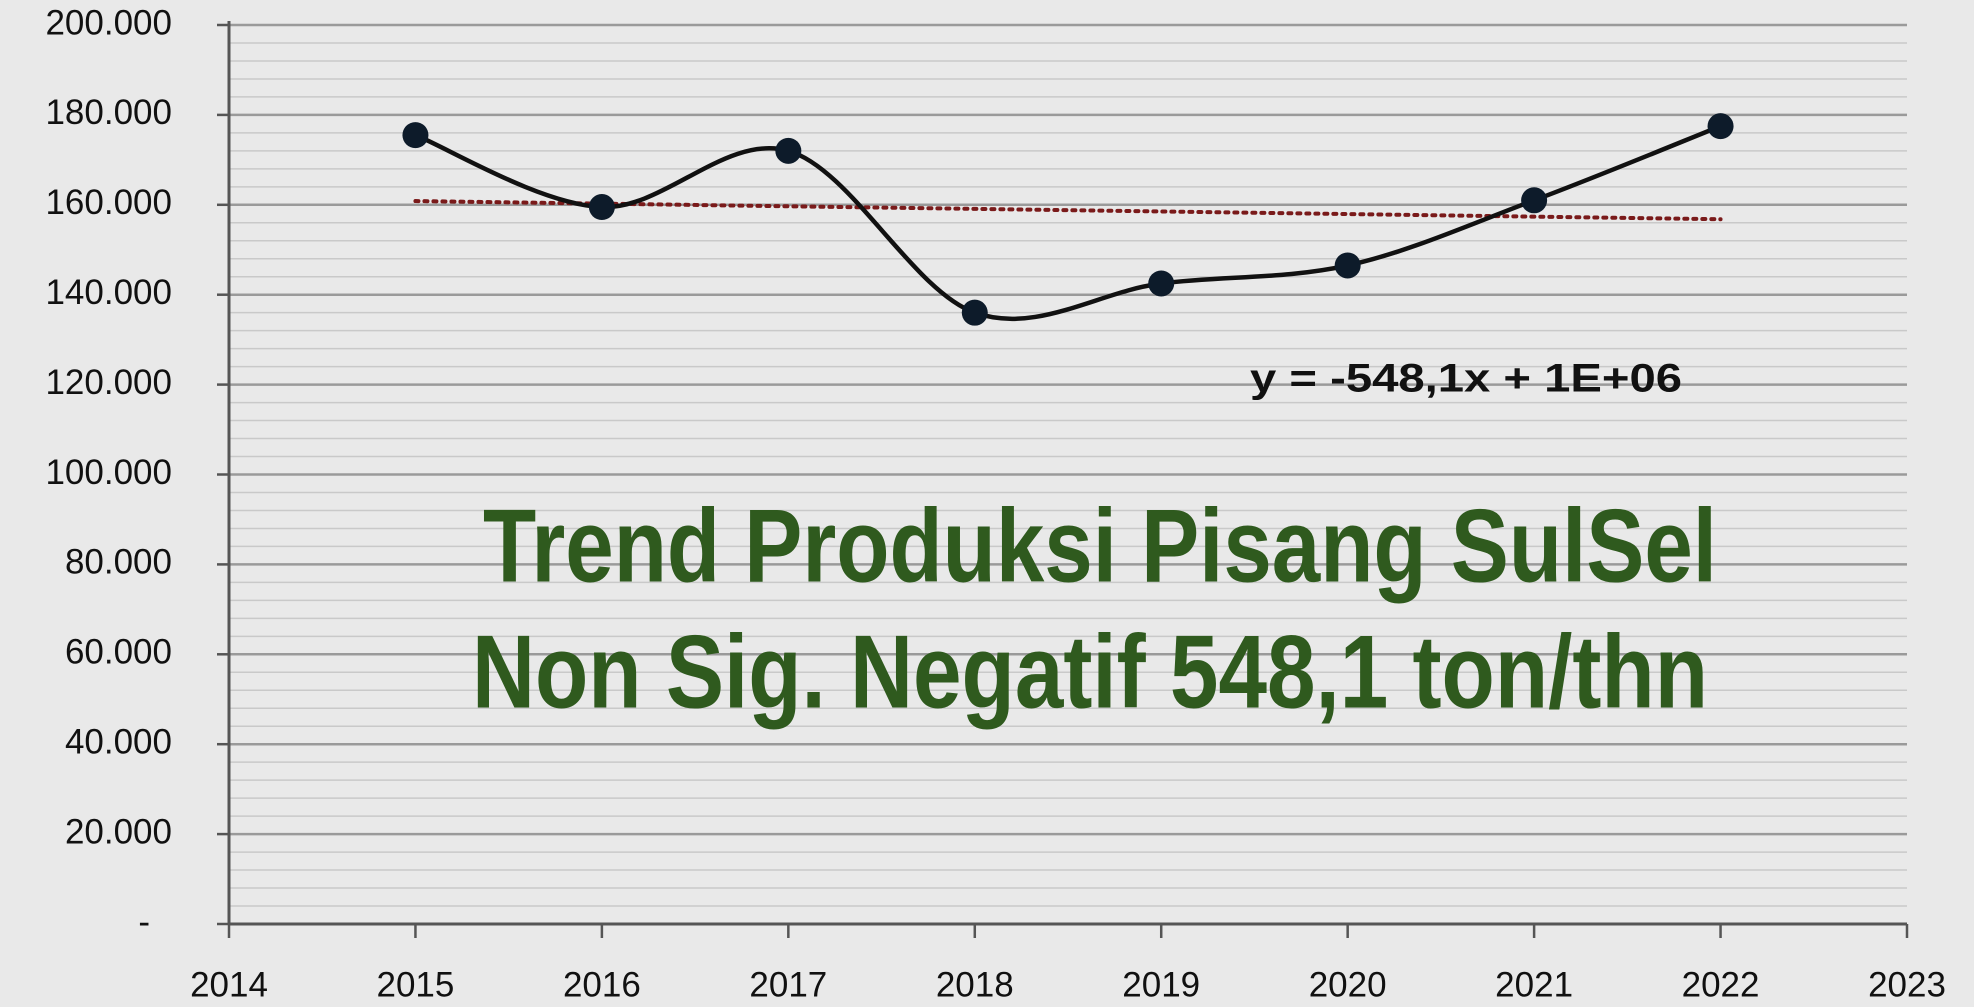 The height and width of the screenshot is (1007, 1974). What do you see at coordinates (1466, 379) in the screenshot?
I see `equation: y = -548,1x + 1E+06` at bounding box center [1466, 379].